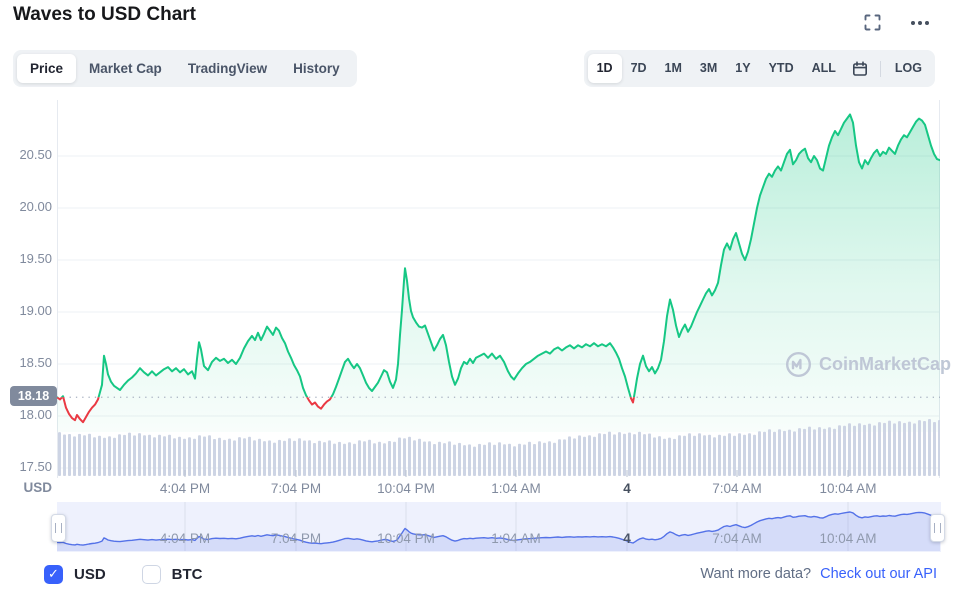 This screenshot has height=594, width=967. Describe the element at coordinates (185, 488) in the screenshot. I see `x-axis-tick-label: 4:04 PM` at that location.